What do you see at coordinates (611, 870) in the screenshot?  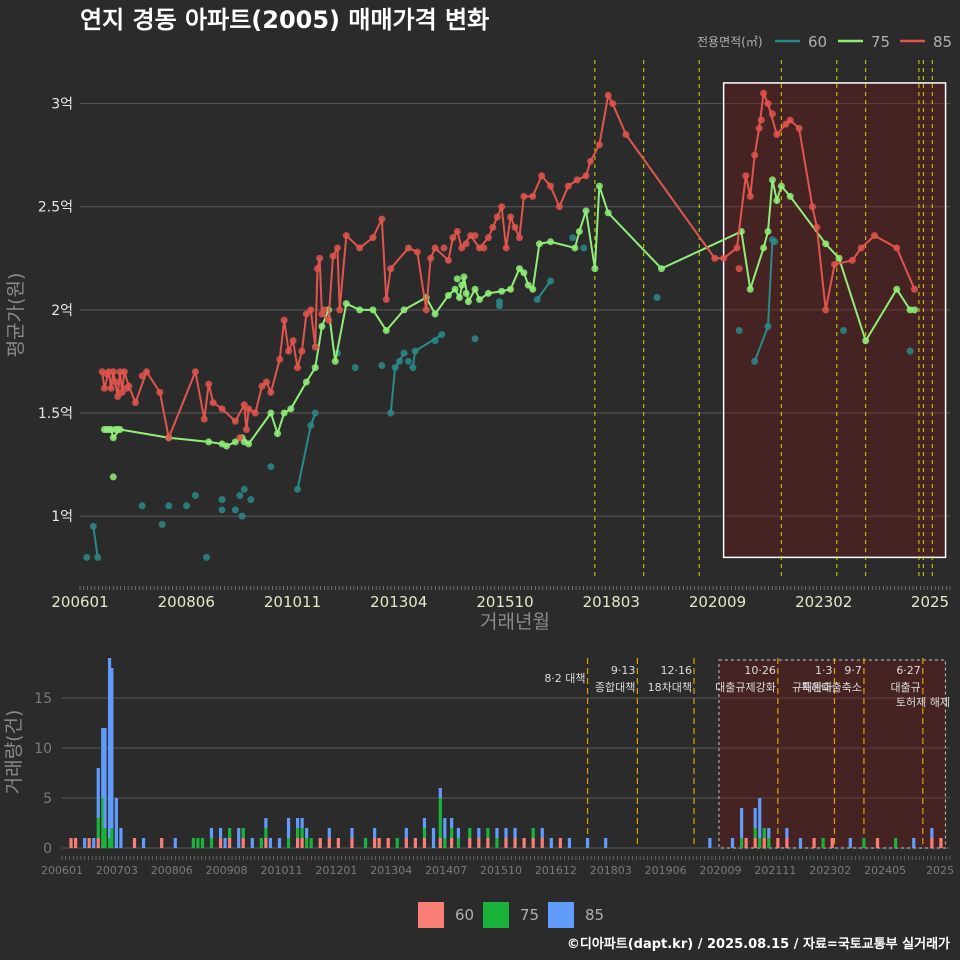 I see `x2-tick-label: 201803` at bounding box center [611, 870].